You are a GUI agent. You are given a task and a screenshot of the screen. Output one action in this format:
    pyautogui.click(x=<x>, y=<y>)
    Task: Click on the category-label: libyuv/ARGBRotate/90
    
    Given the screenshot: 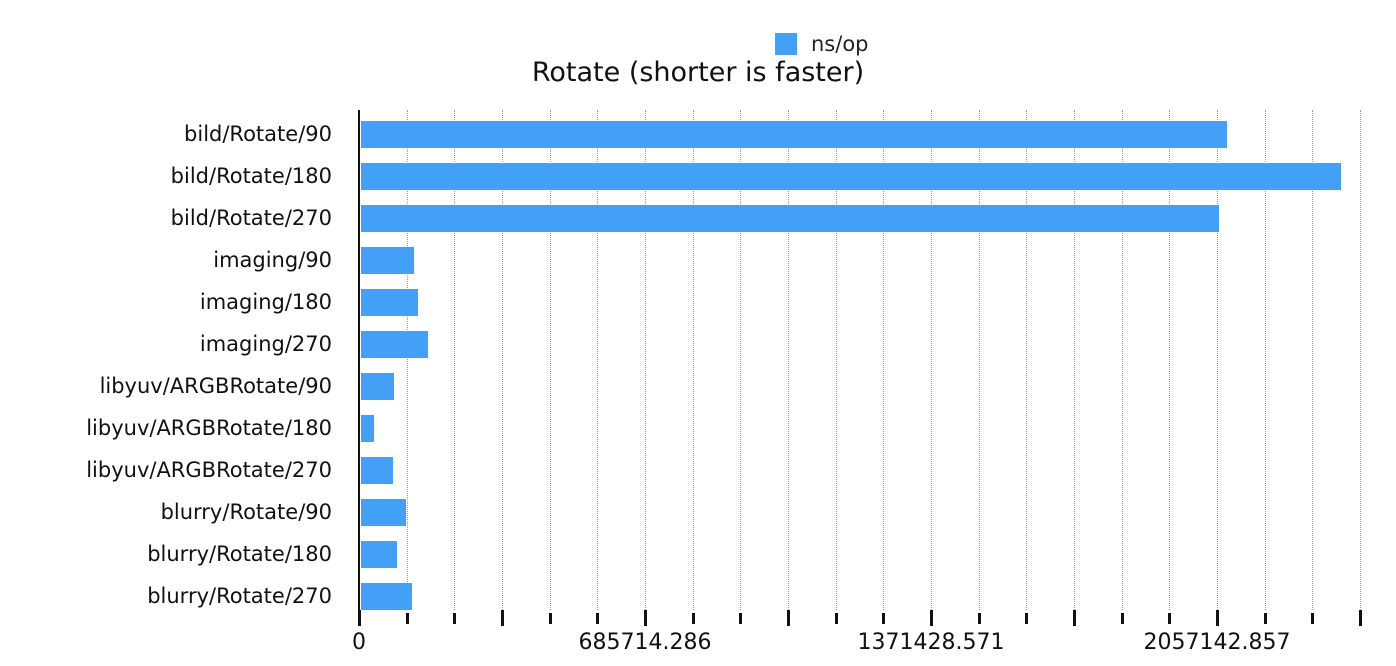 What is the action you would take?
    pyautogui.click(x=215, y=386)
    